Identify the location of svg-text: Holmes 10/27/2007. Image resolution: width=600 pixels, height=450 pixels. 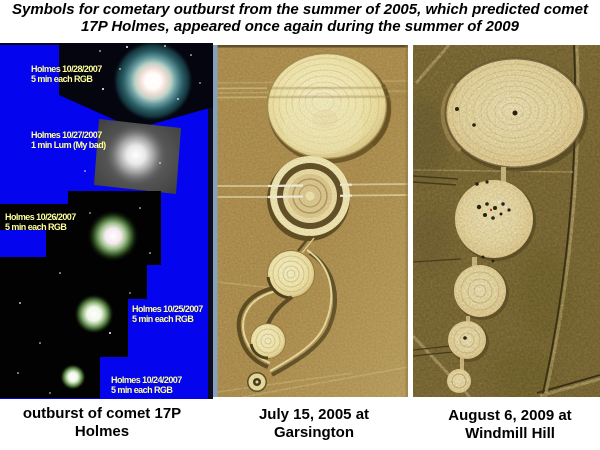
(66, 135).